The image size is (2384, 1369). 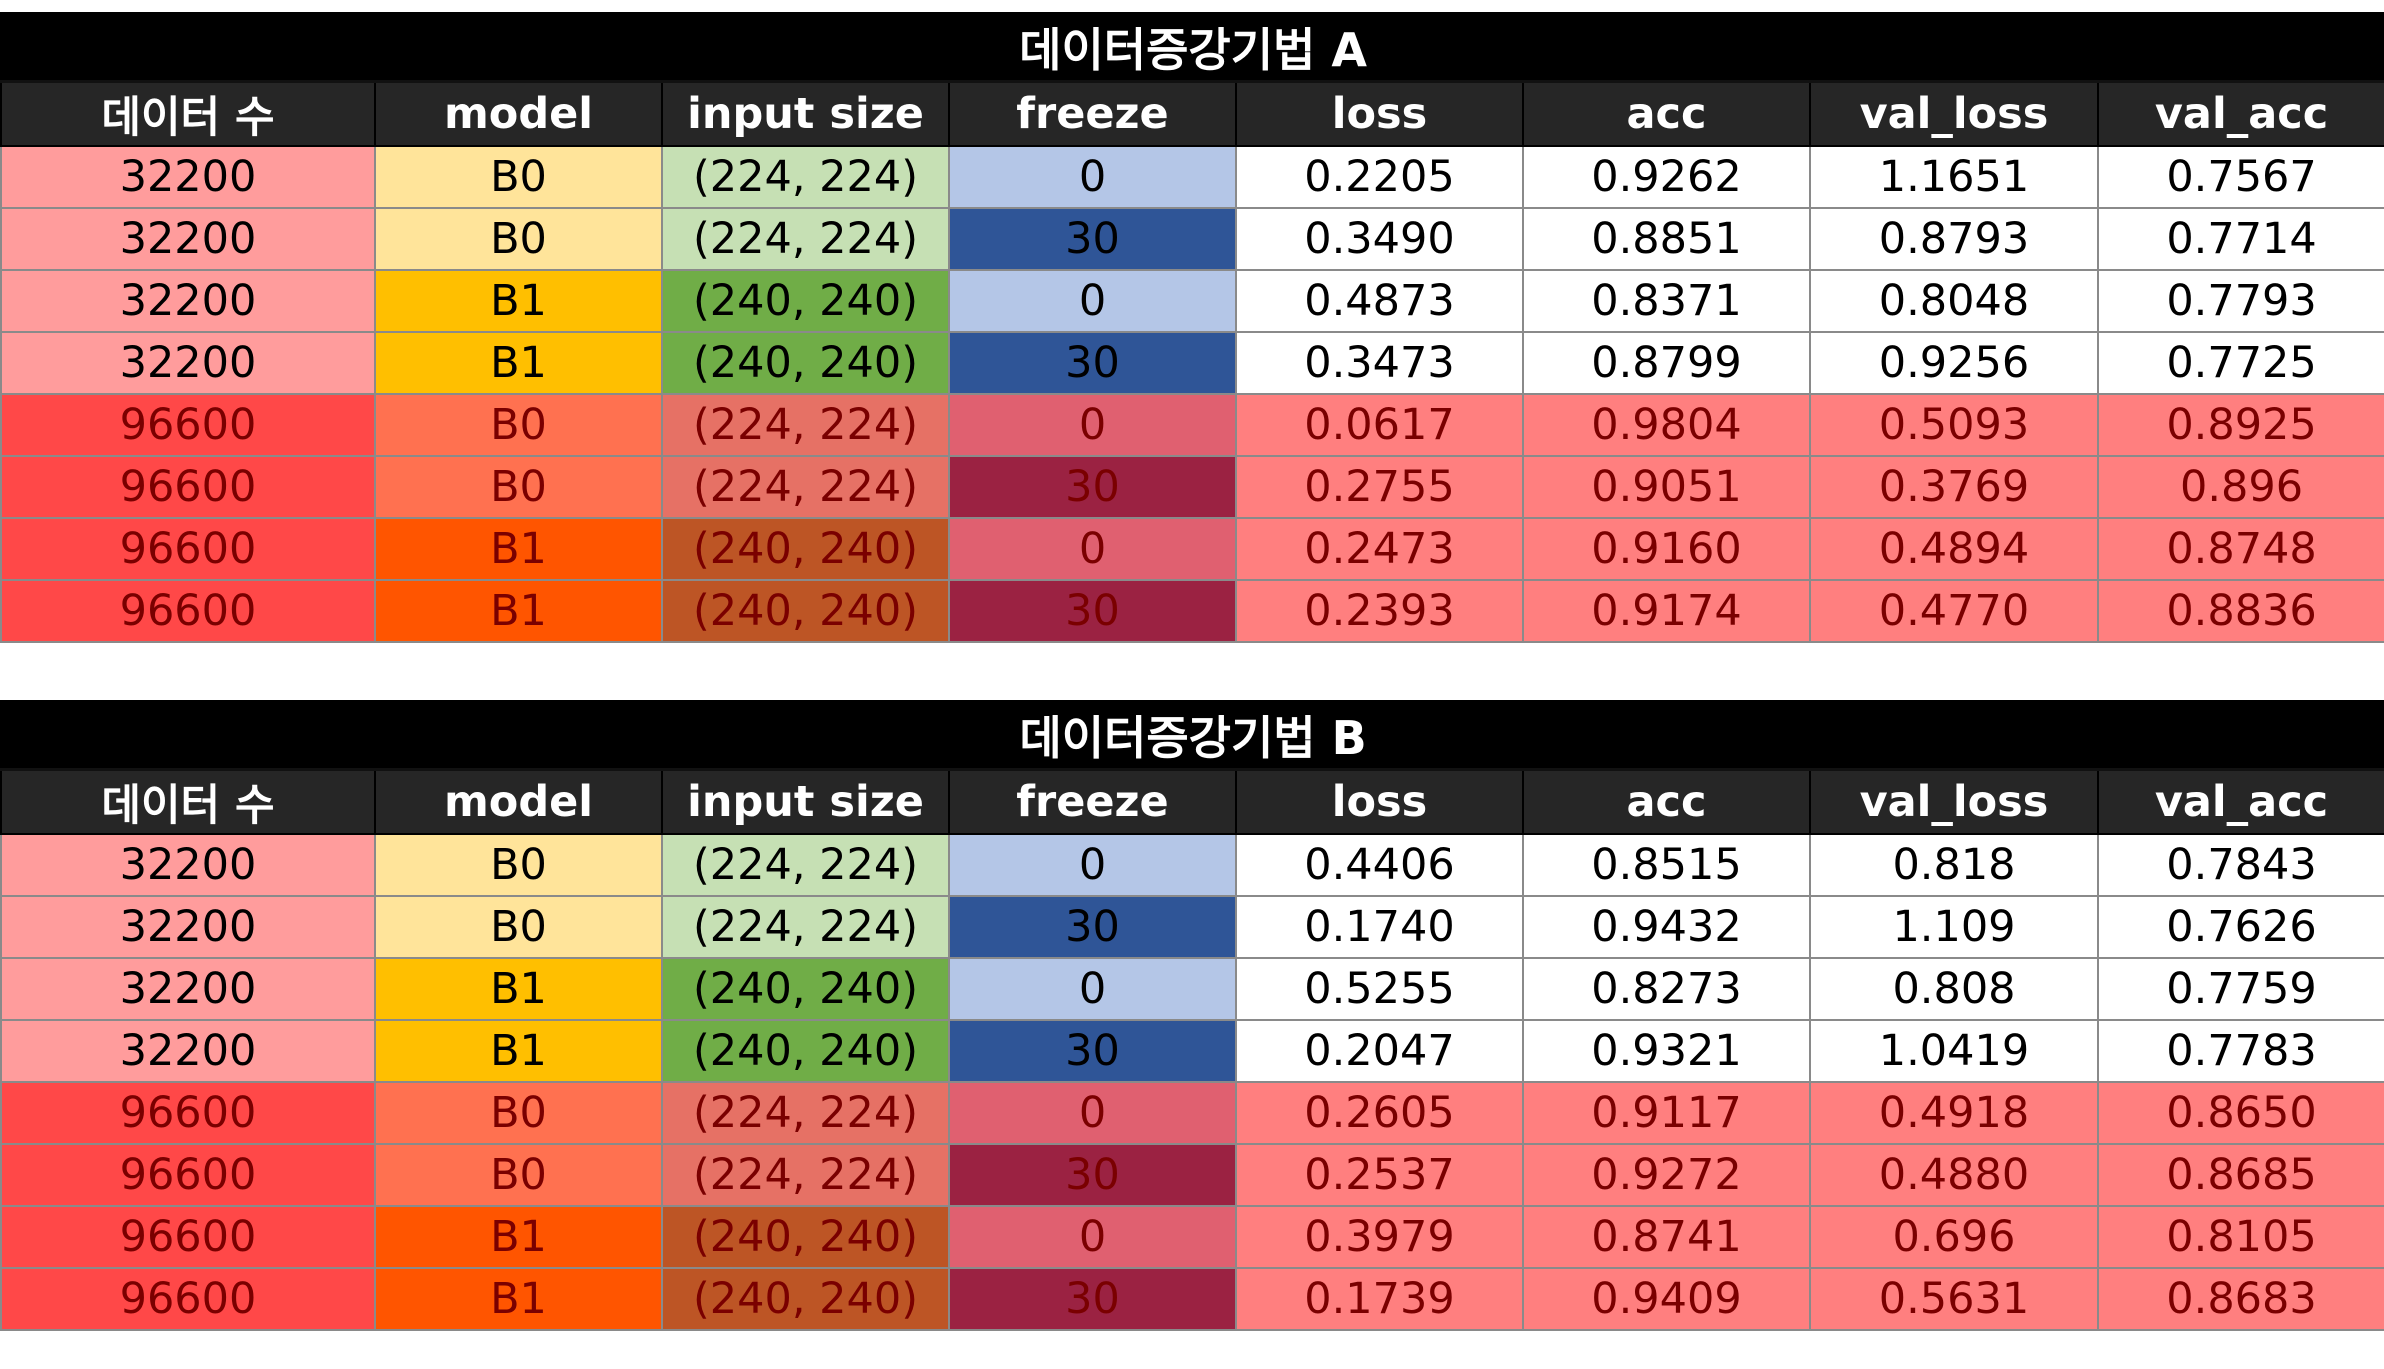 What do you see at coordinates (518, 801) in the screenshot?
I see `column-header-model: model` at bounding box center [518, 801].